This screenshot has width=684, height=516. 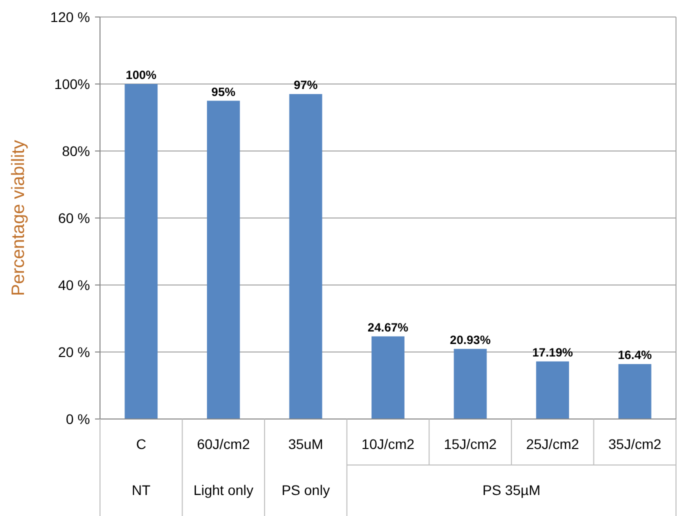 I want to click on data-label: 24.67%, so click(x=388, y=327).